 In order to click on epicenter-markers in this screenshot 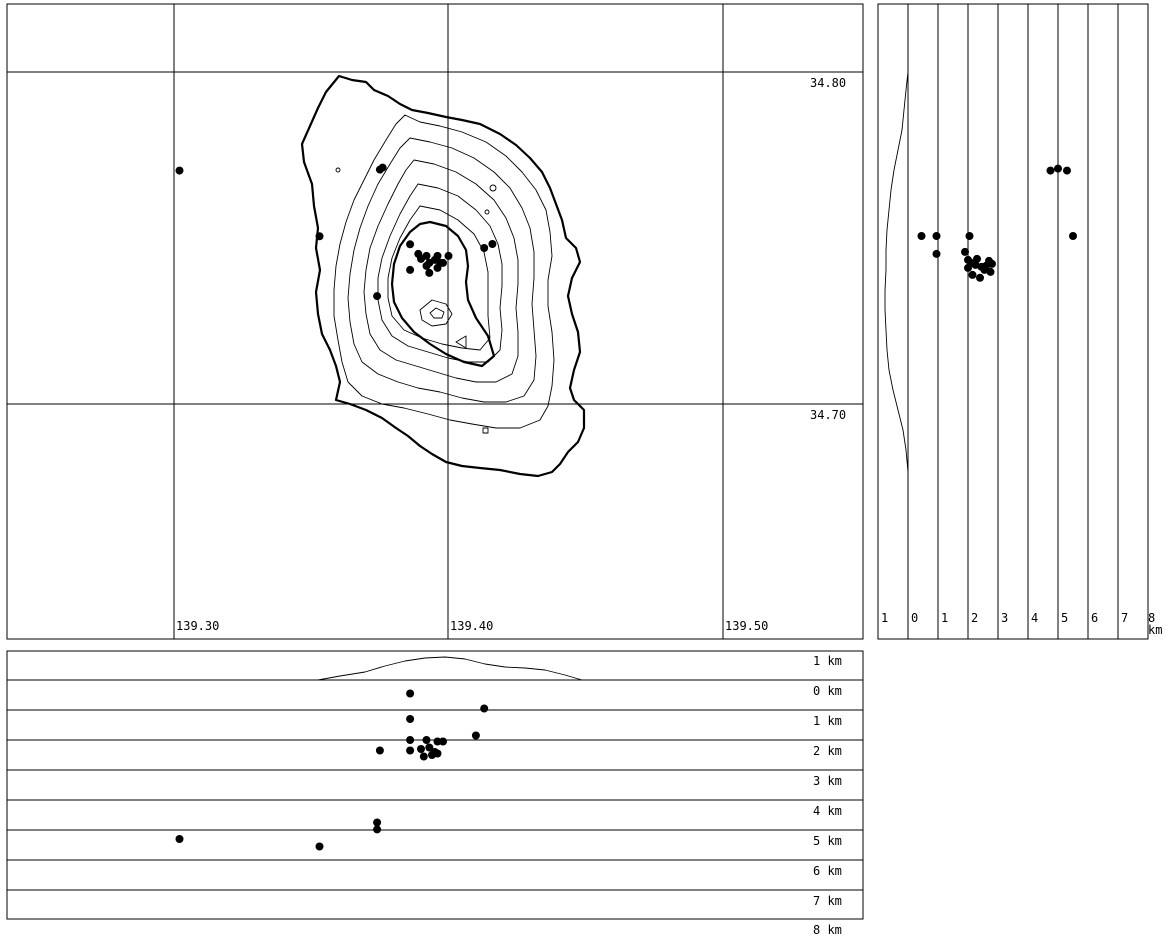, I will do `click(336, 232)`.